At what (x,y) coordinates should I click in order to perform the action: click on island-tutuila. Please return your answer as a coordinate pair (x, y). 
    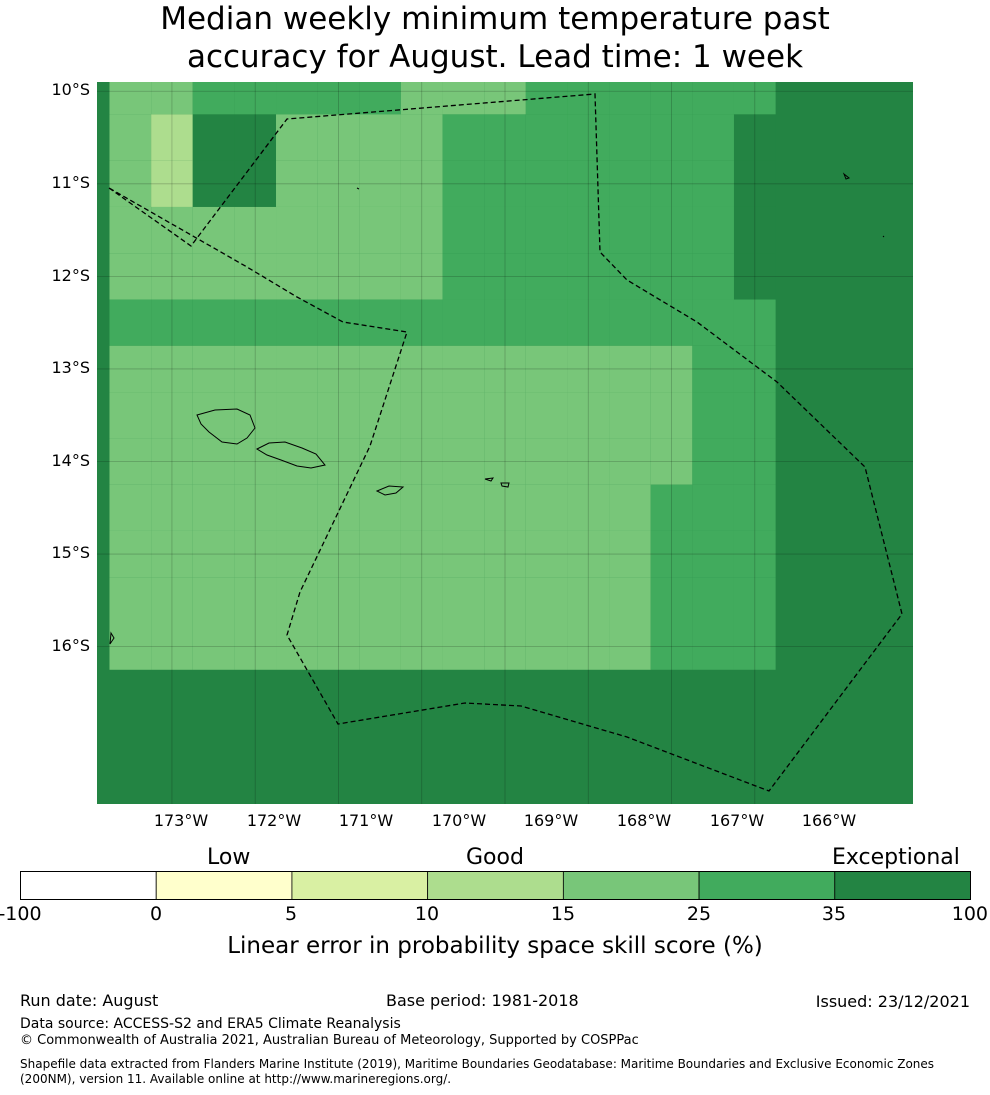
    Looking at the image, I should click on (390, 490).